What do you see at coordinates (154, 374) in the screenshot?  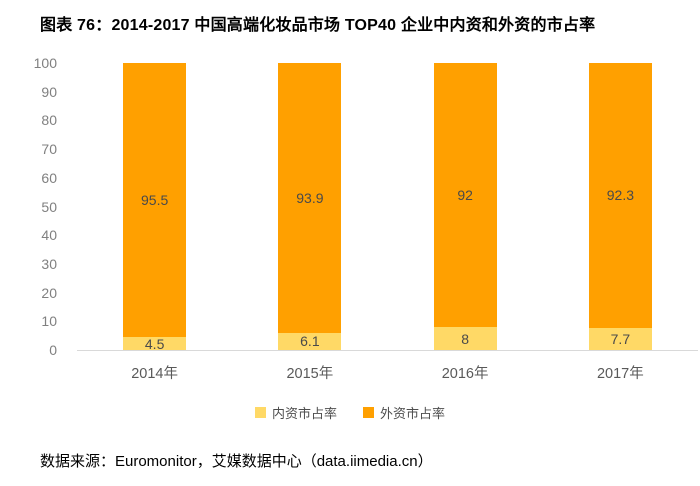 I see `x-axis-label: 2014年` at bounding box center [154, 374].